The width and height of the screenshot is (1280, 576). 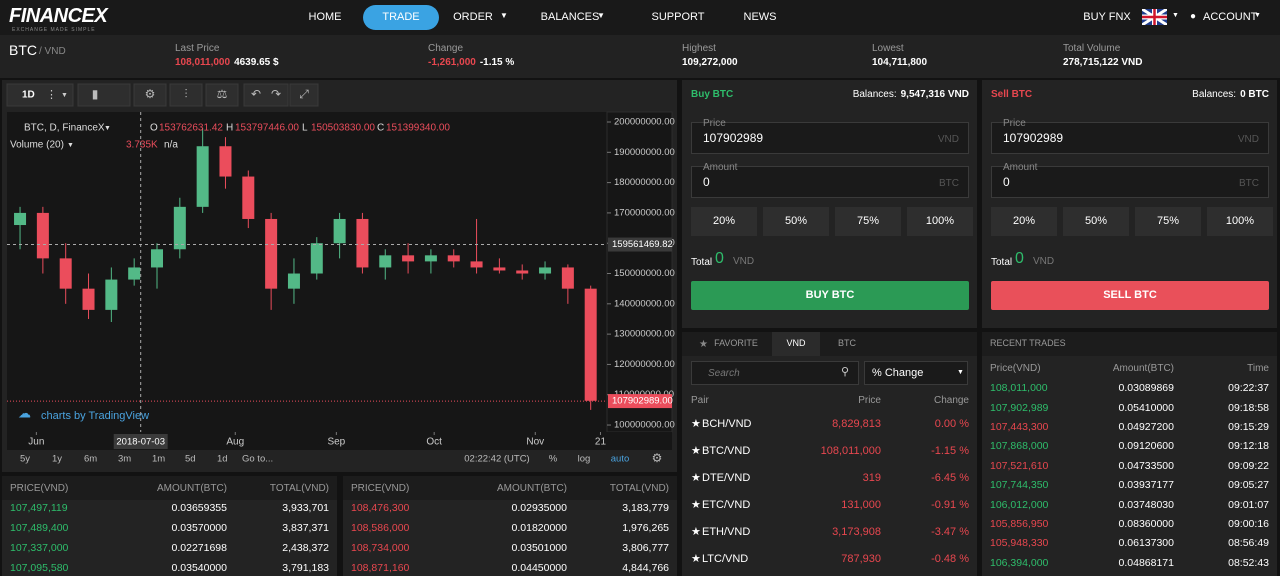 I want to click on account-icon: ●, so click(x=1193, y=16).